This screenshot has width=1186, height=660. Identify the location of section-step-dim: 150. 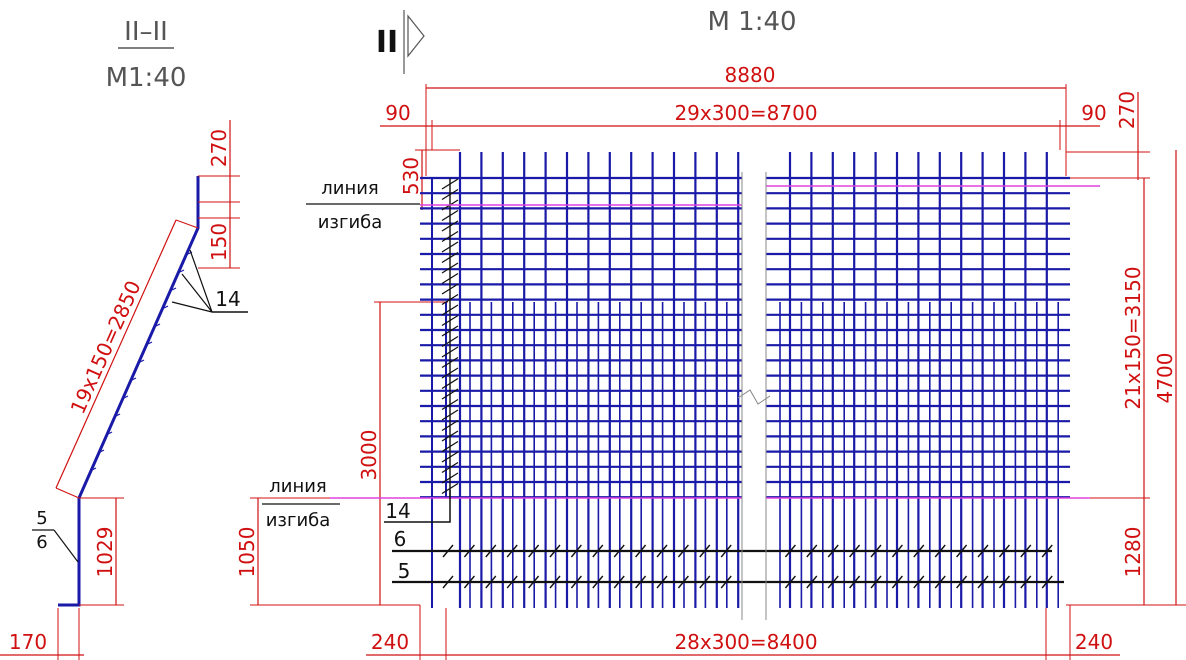
(219, 242).